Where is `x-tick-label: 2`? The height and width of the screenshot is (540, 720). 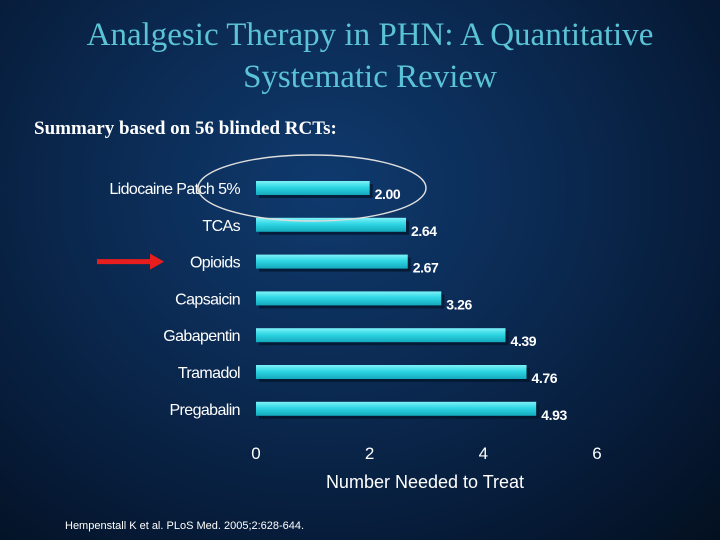
x-tick-label: 2 is located at coordinates (369, 453).